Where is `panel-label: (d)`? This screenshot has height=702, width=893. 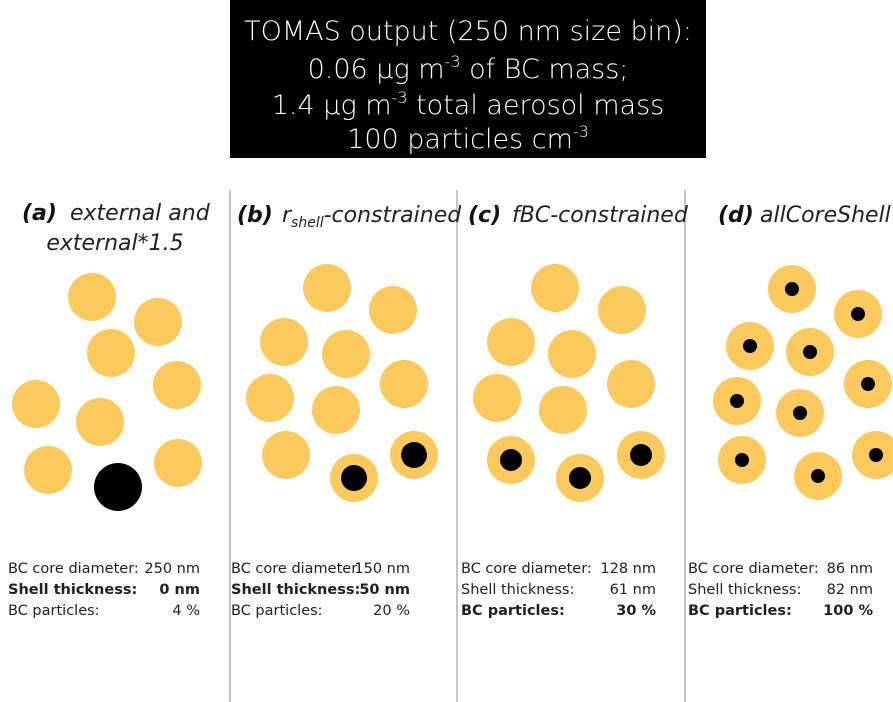
panel-label: (d) is located at coordinates (736, 215).